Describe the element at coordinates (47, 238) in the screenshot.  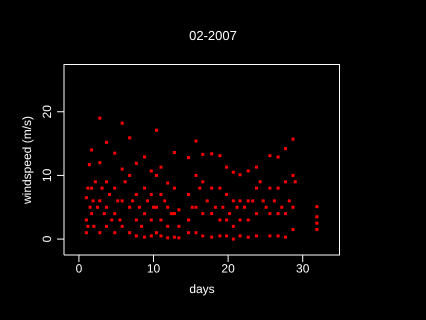
I see `y-tick-label: 0` at that location.